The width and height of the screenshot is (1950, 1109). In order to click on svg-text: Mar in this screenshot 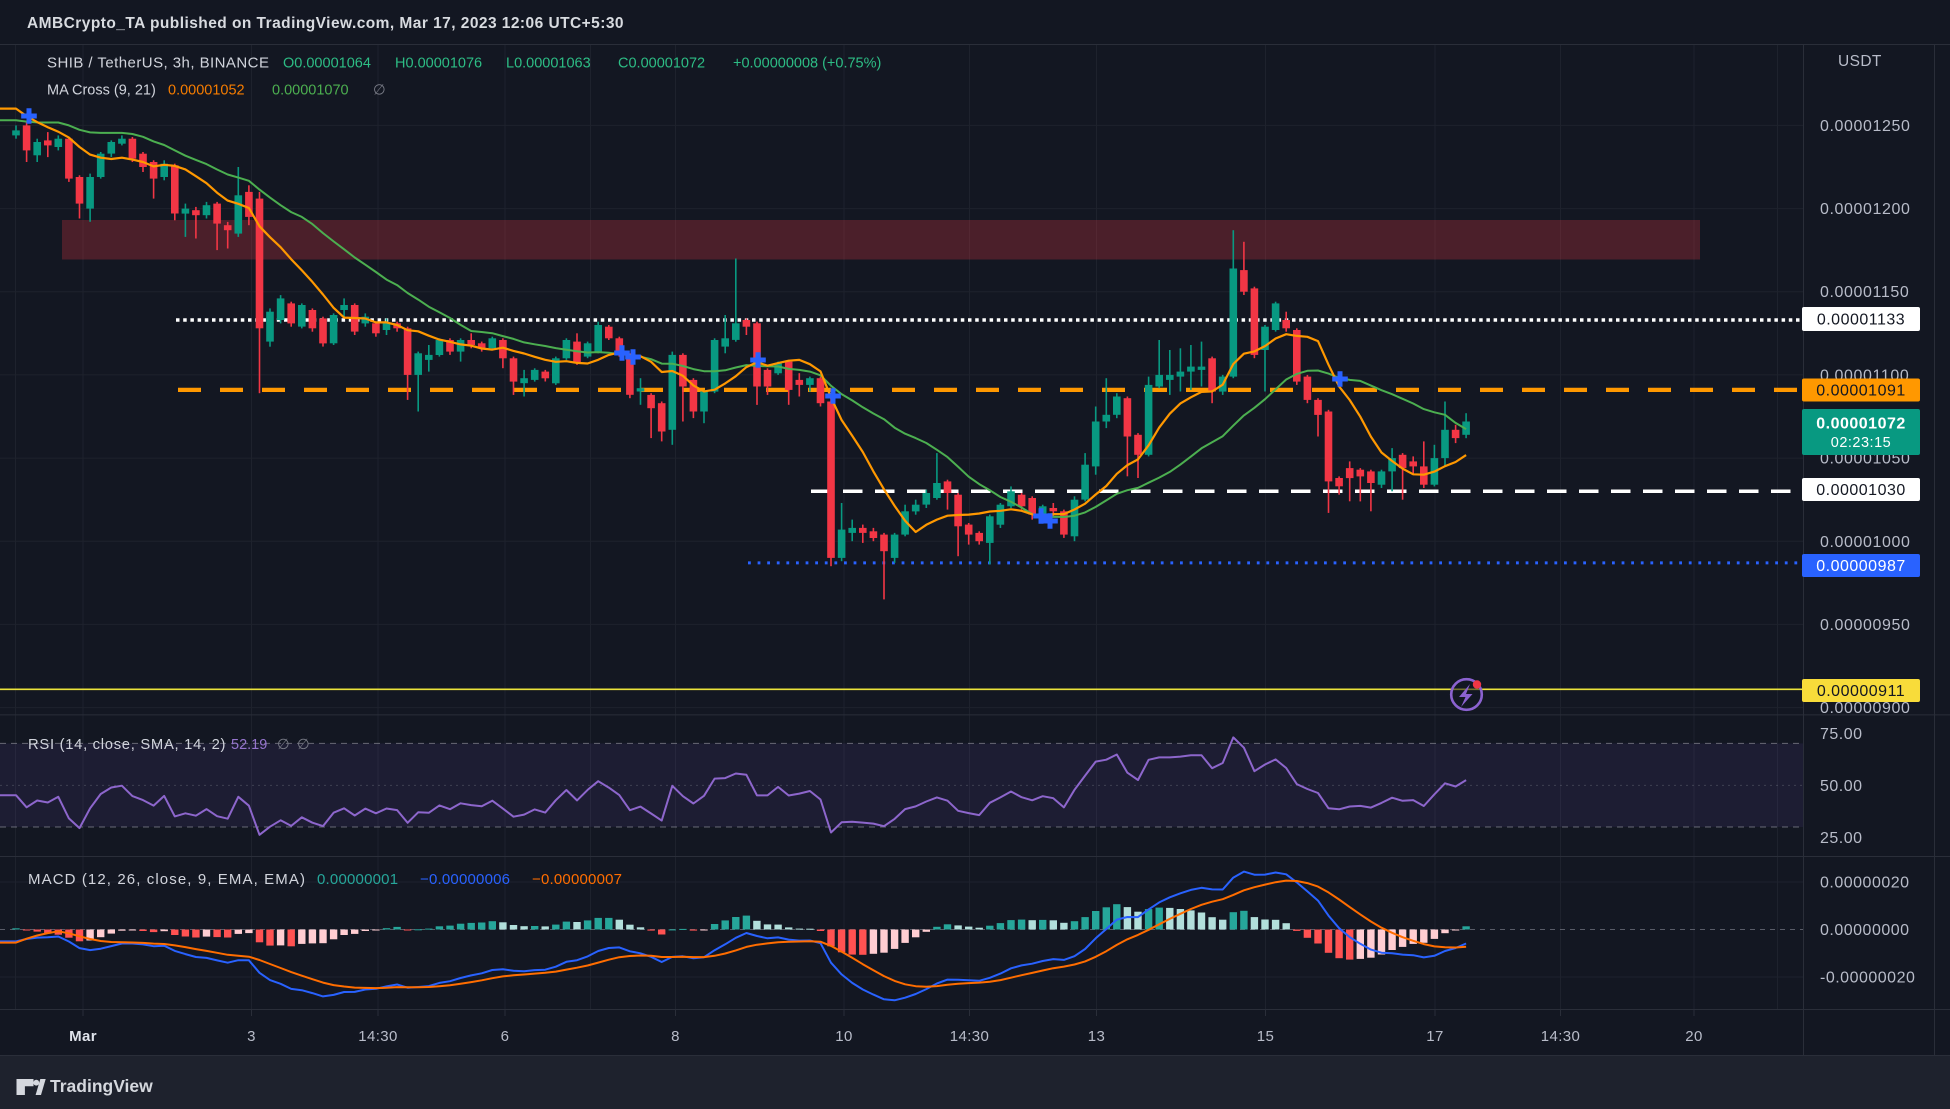, I will do `click(83, 1036)`.